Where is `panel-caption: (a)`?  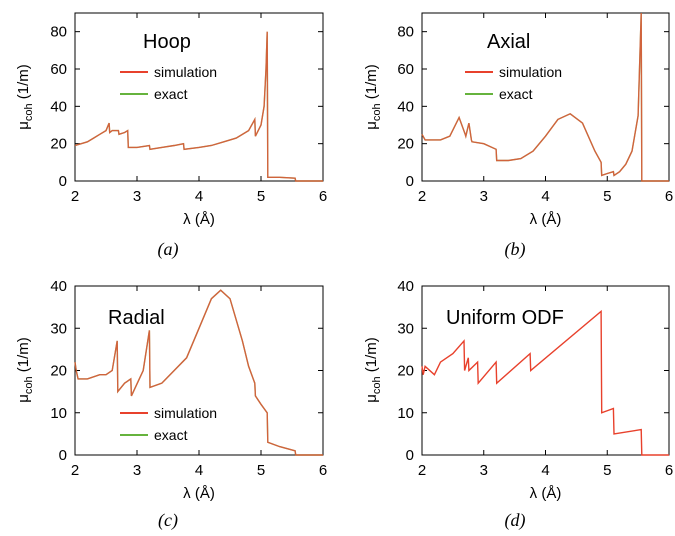 panel-caption: (a) is located at coordinates (168, 249).